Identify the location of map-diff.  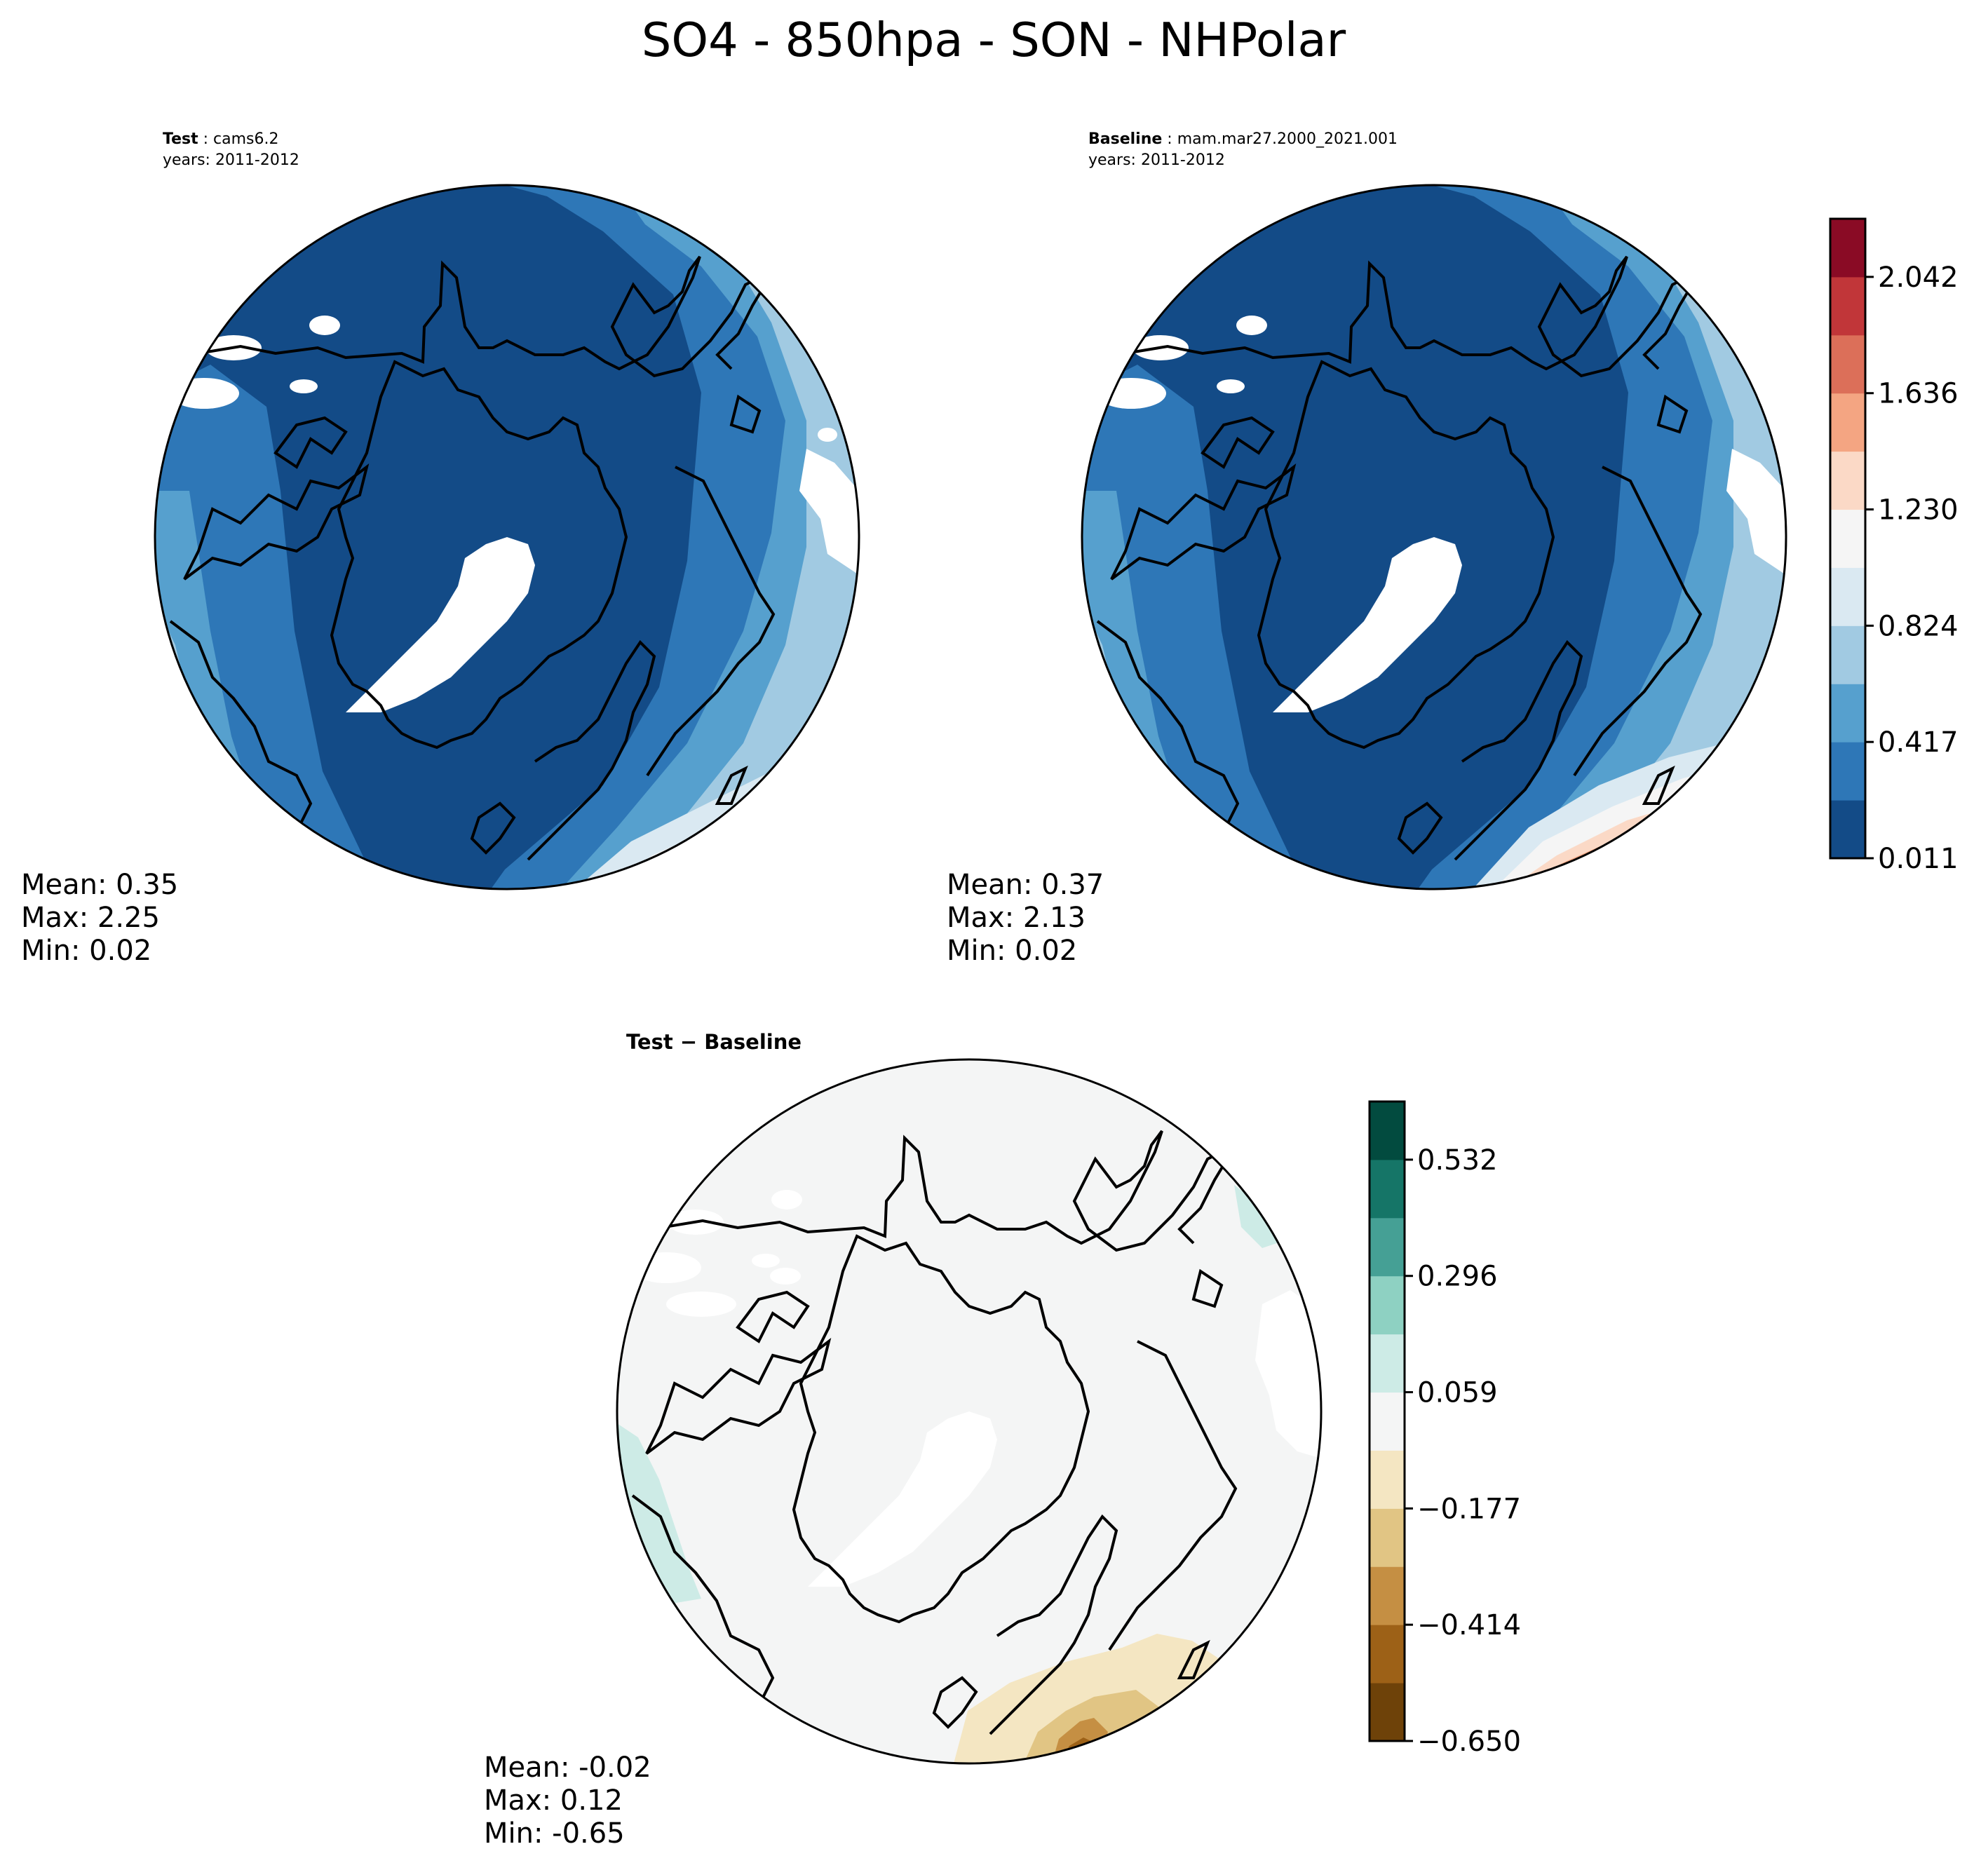
(969, 1411).